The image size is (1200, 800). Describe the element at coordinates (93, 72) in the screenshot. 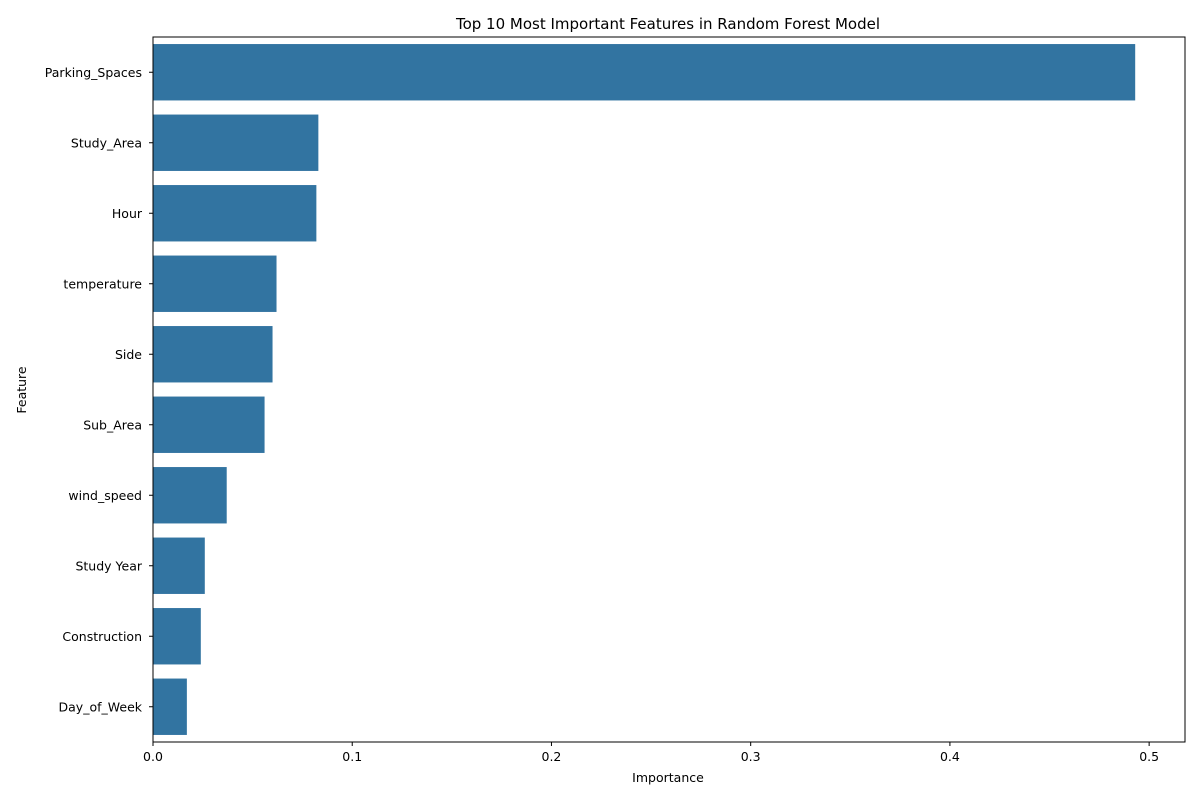

I see `y-tick-label: Parking_Spaces` at that location.